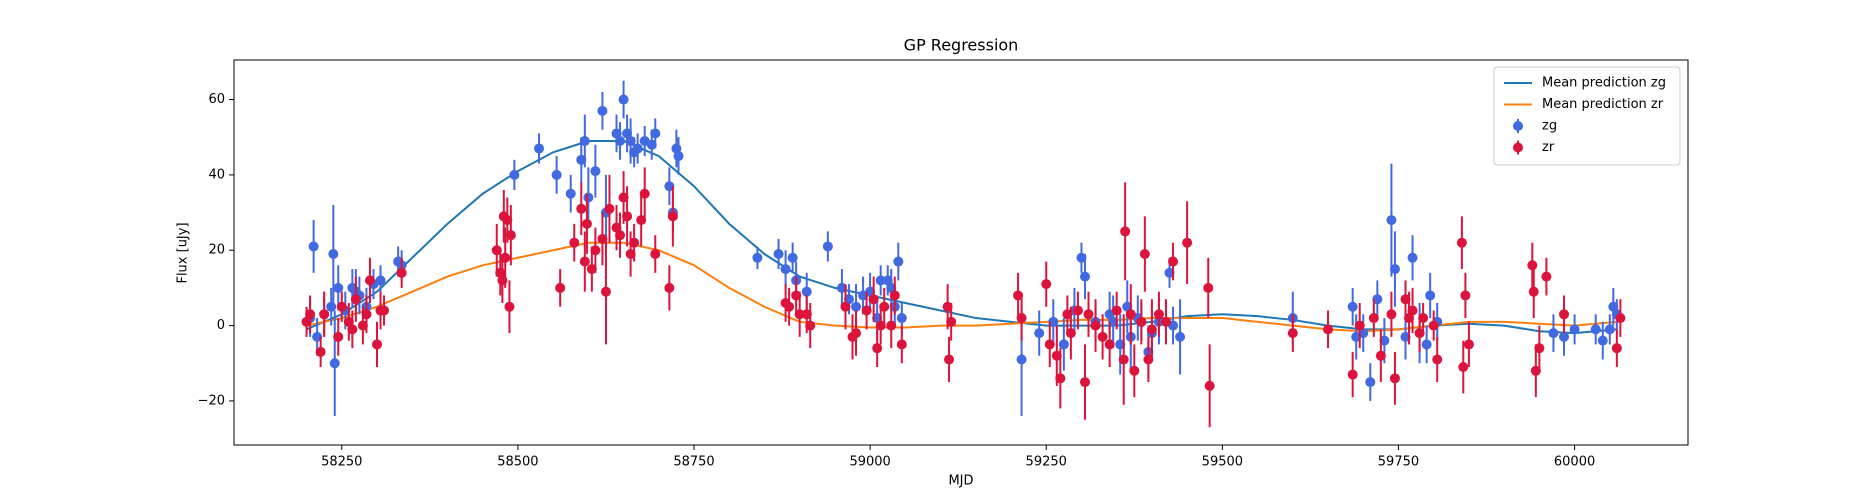 This screenshot has height=500, width=1875. I want to click on y-axis-label: Flux [uJy], so click(183, 252).